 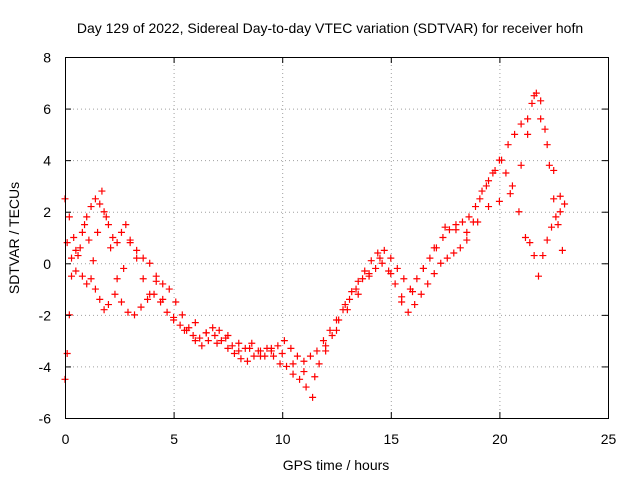 What do you see at coordinates (283, 439) in the screenshot?
I see `x-tick-label: 10` at bounding box center [283, 439].